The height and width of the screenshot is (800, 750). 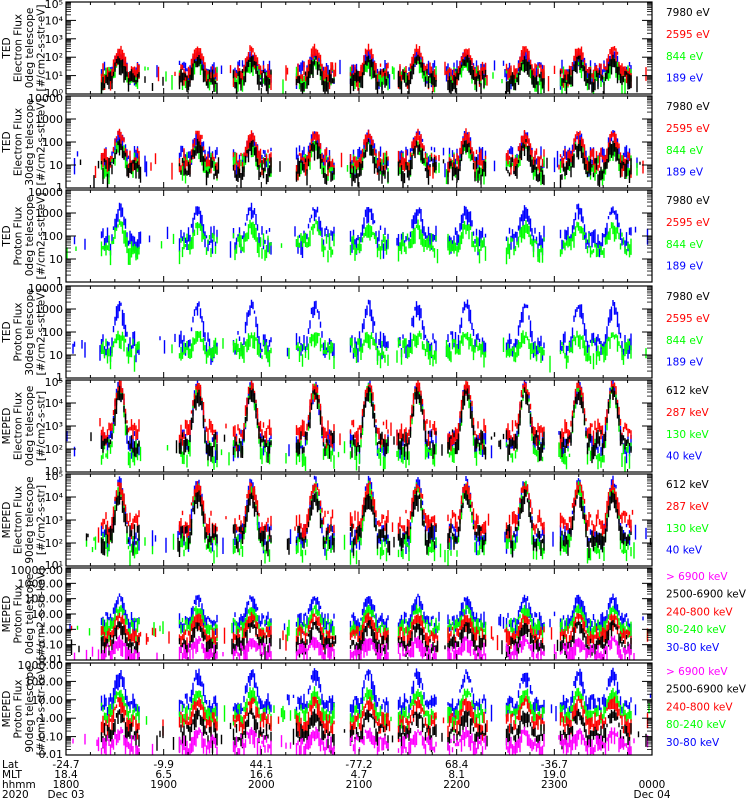 I want to click on x-tick-mlt: 8.1, so click(x=456, y=775).